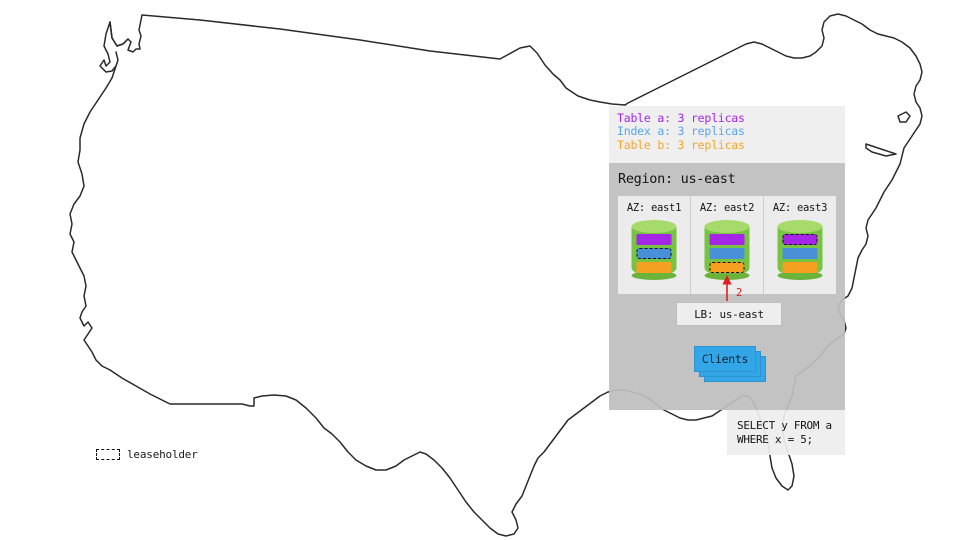  What do you see at coordinates (739, 293) in the screenshot?
I see `arrow-hop-count: 2` at bounding box center [739, 293].